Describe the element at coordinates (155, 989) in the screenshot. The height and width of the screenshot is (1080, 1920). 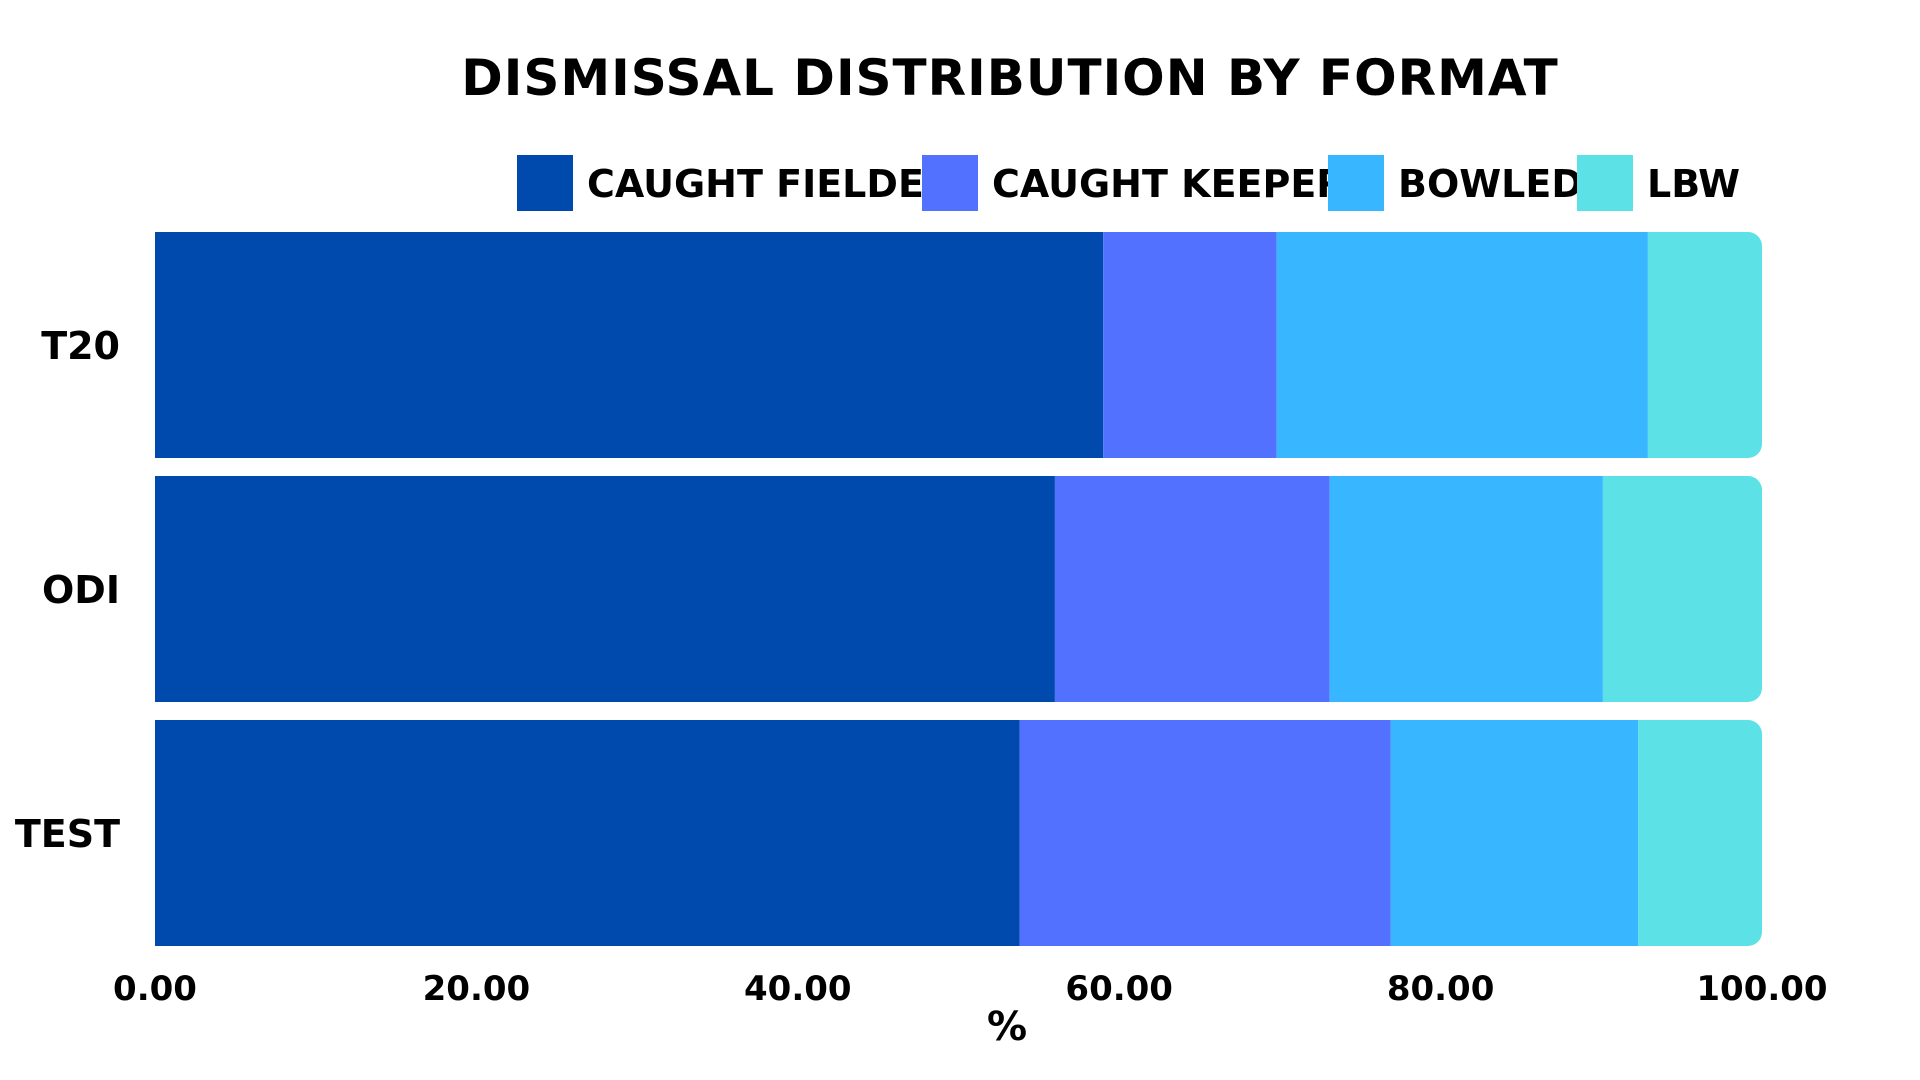
I see `x-tick-label: 0.00` at that location.